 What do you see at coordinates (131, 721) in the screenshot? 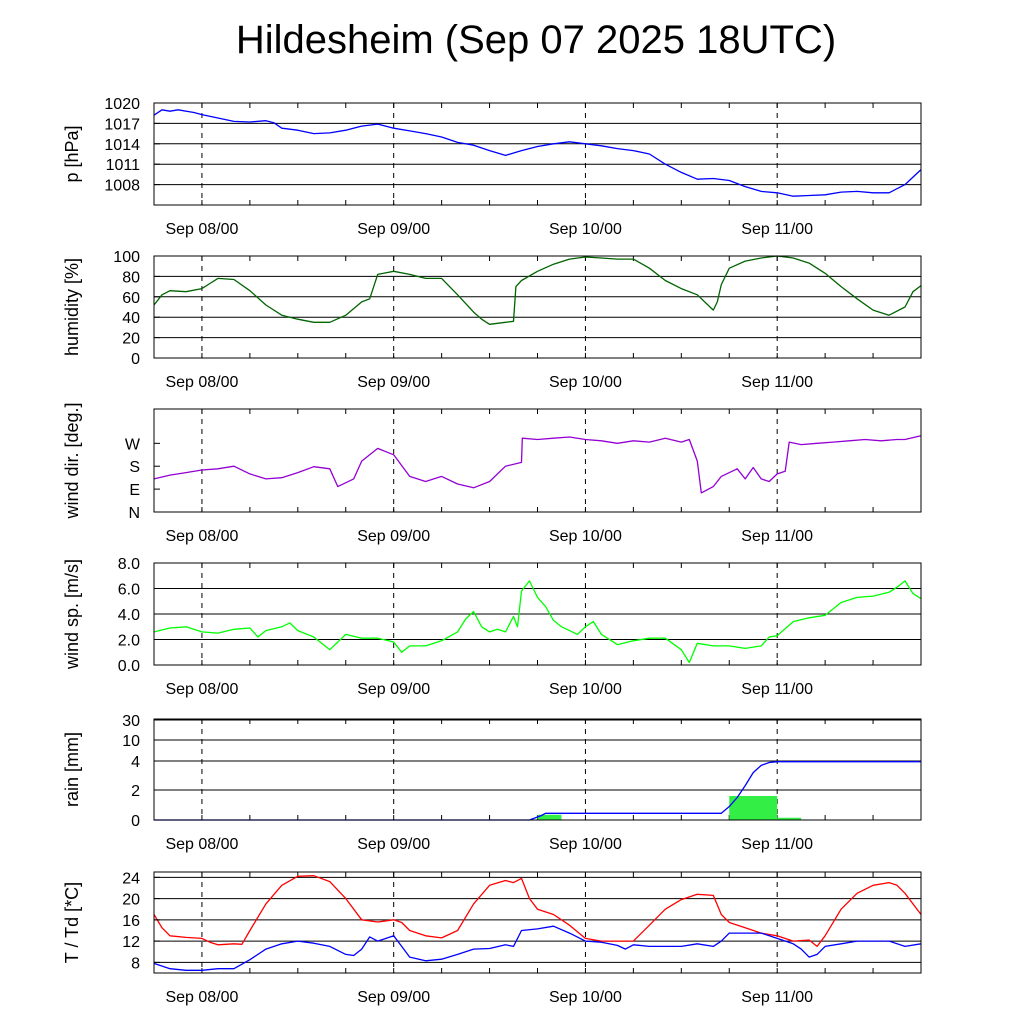
I see `y-tick-label: 30` at bounding box center [131, 721].